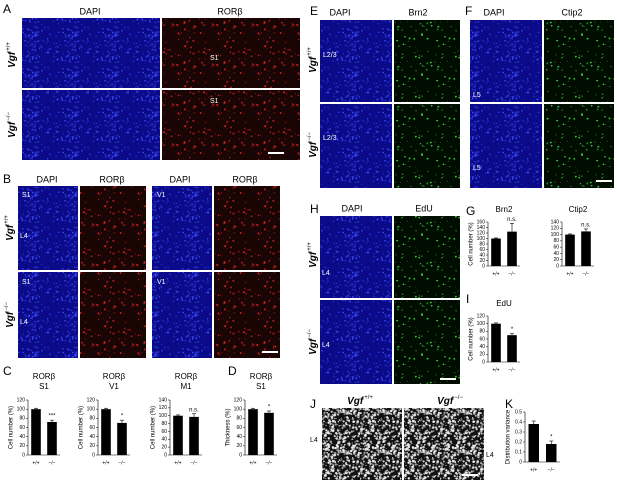  What do you see at coordinates (161, 282) in the screenshot?
I see `region-label: V1` at bounding box center [161, 282].